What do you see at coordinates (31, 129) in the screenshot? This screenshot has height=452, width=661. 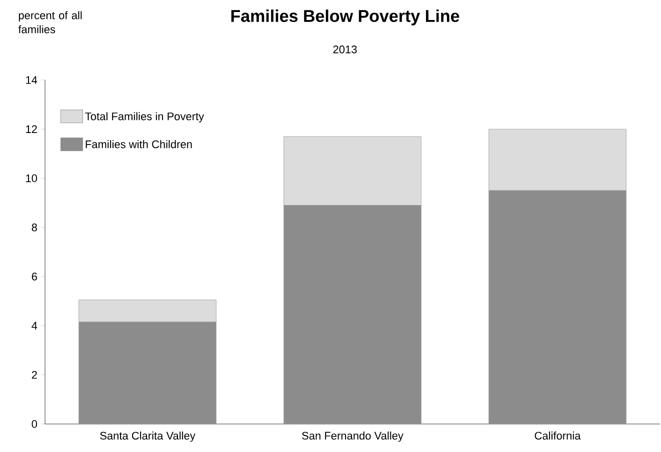 I see `y-tick-label: 12` at bounding box center [31, 129].